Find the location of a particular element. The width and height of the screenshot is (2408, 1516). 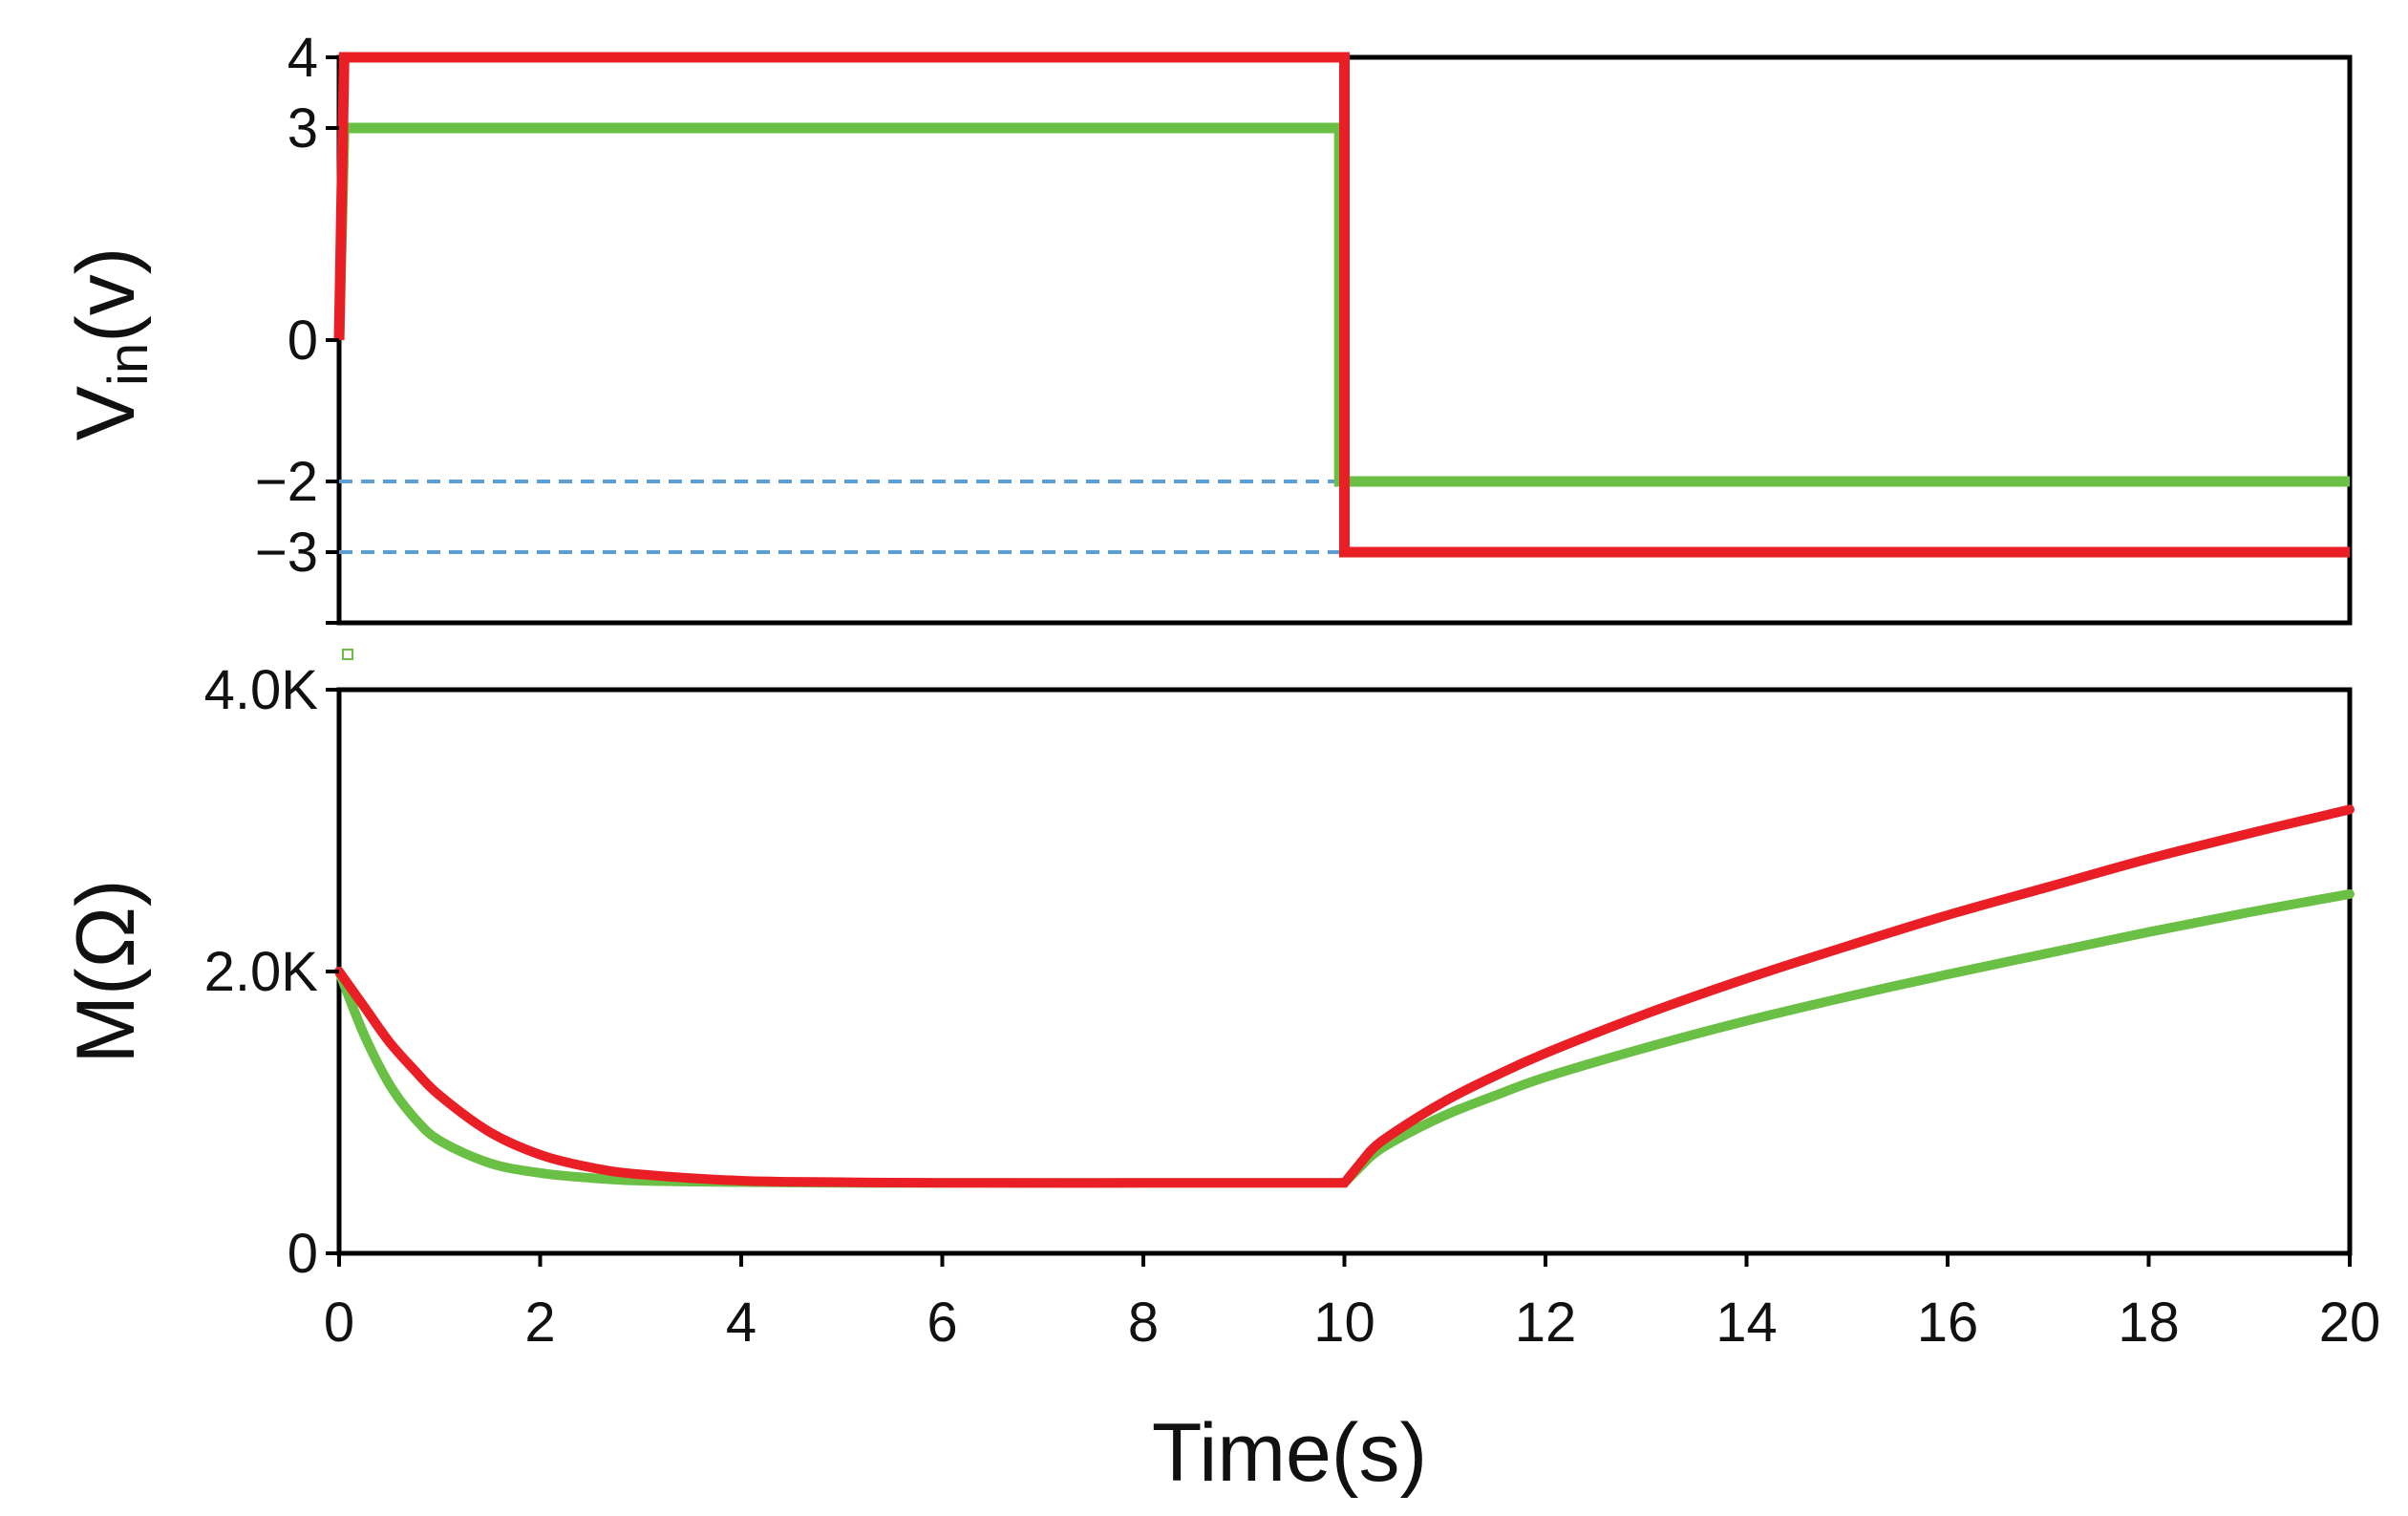

time-x-tick-label: 4 is located at coordinates (741, 1323).